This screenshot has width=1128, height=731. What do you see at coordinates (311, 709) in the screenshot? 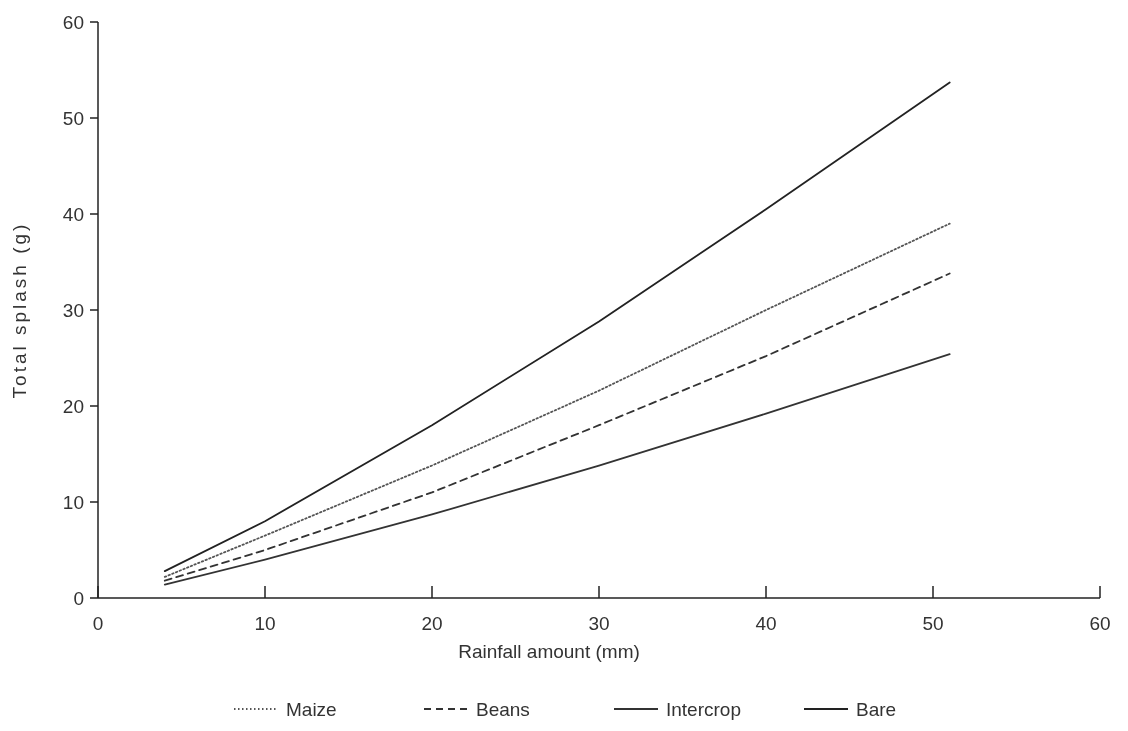
I see `legend-label: Maize` at bounding box center [311, 709].